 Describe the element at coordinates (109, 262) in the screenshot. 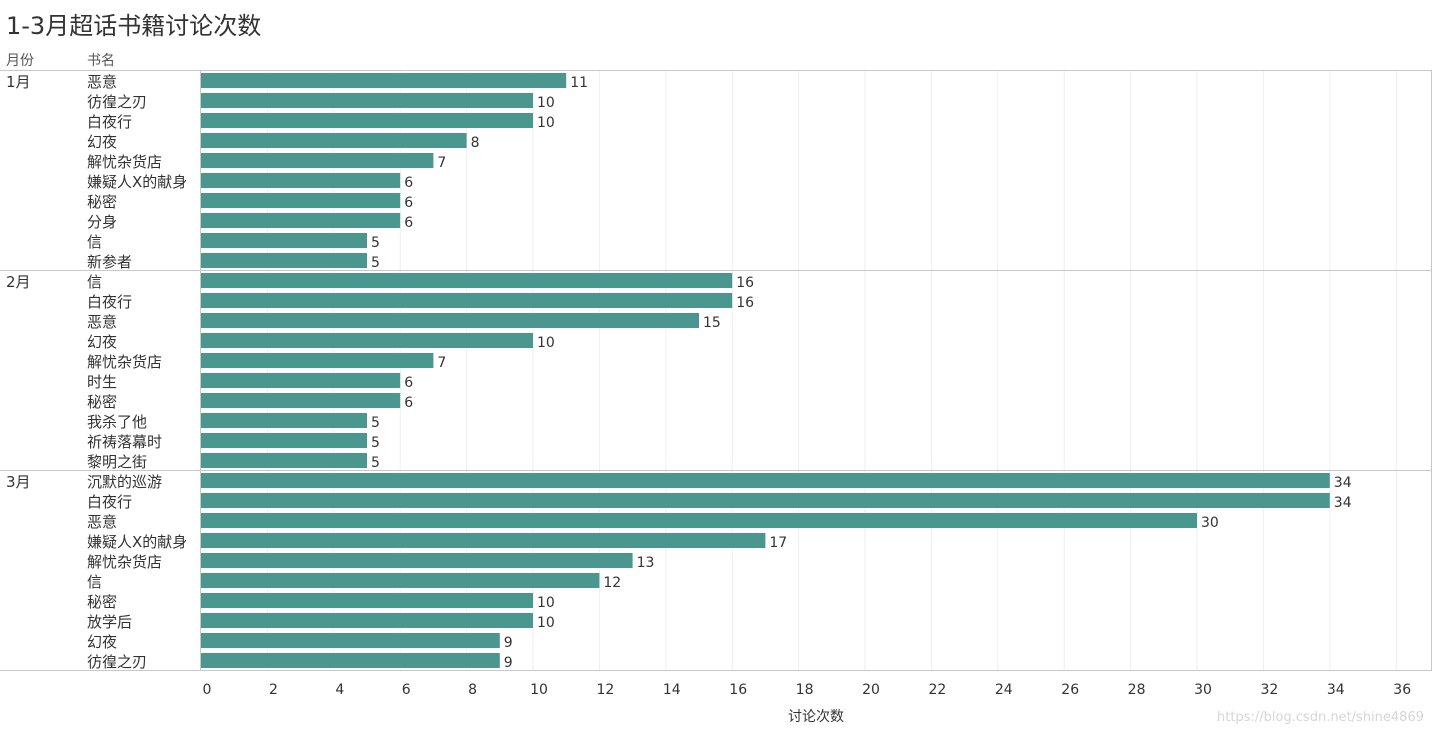

I see `book-label: 新参者` at that location.